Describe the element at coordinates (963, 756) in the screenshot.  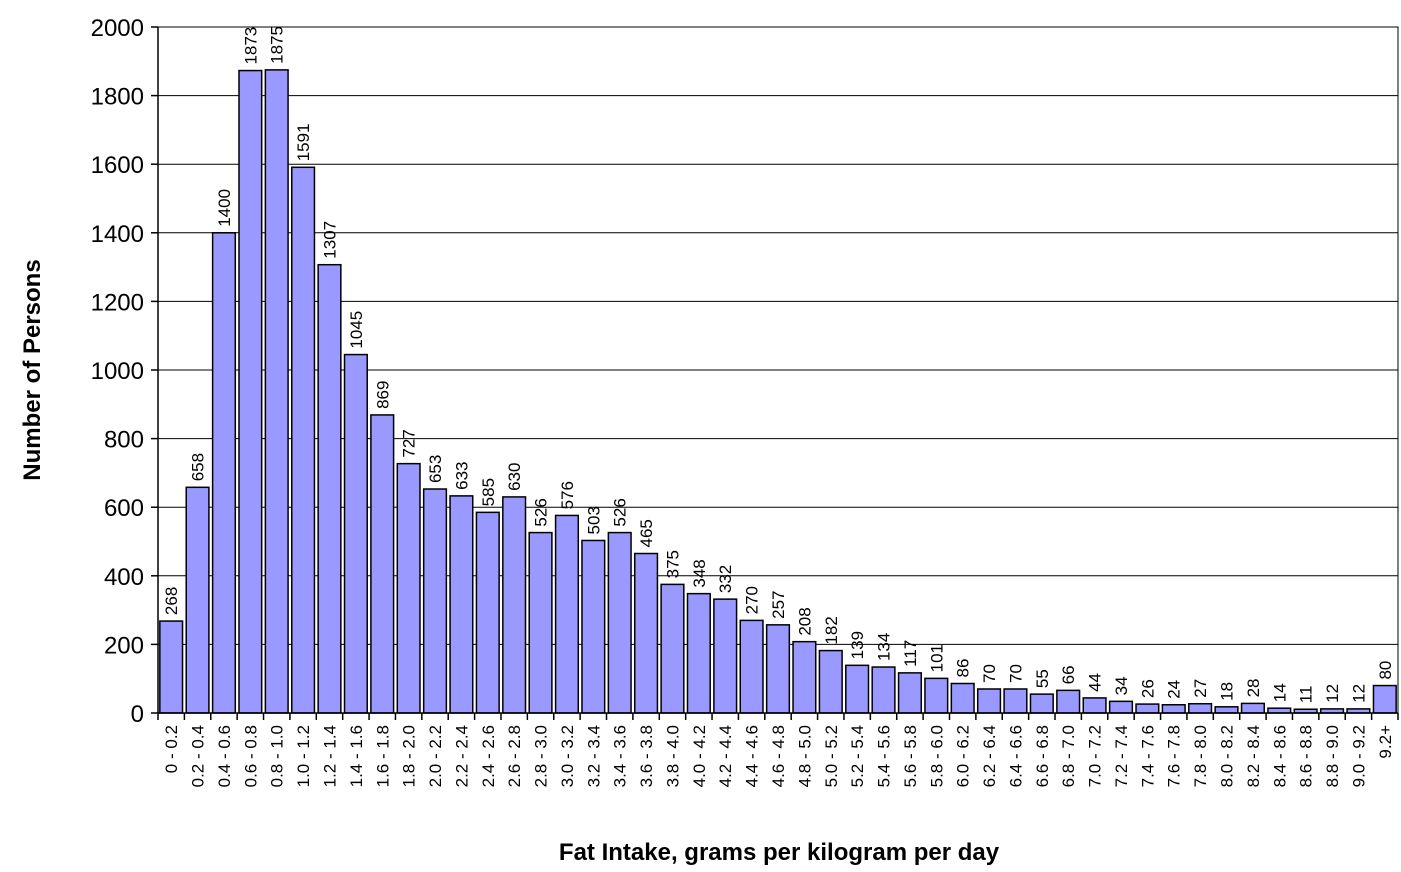
I see `x-tick-label: 6.0 - 6.2` at that location.